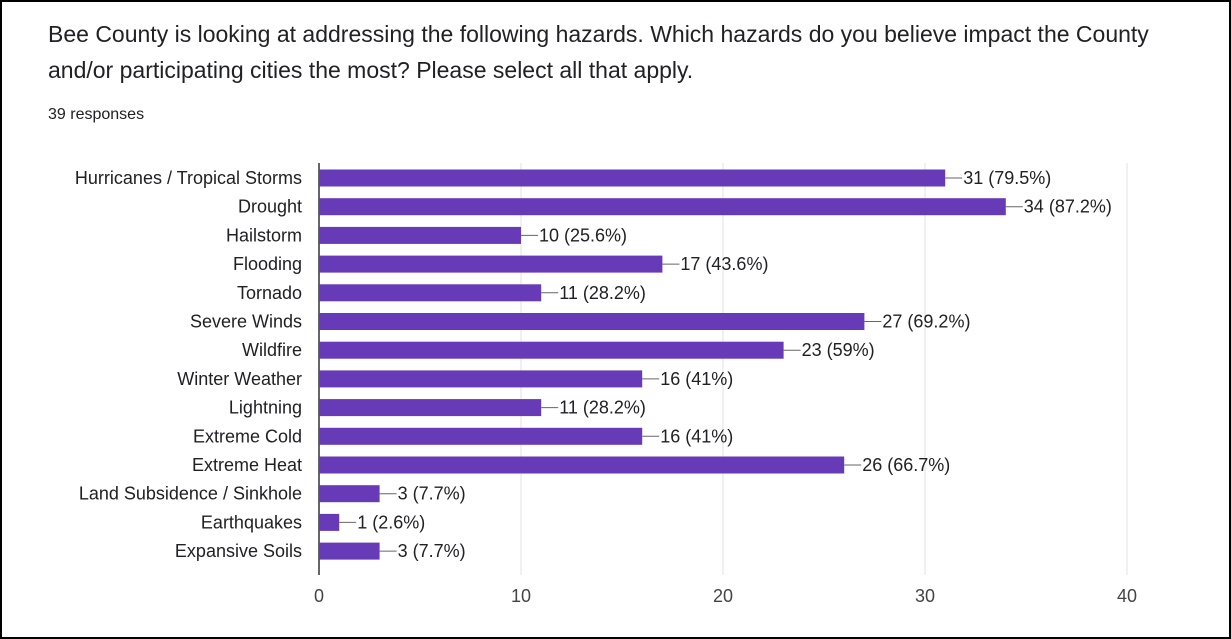 This screenshot has width=1231, height=639. I want to click on category-label: Wildfire, so click(272, 350).